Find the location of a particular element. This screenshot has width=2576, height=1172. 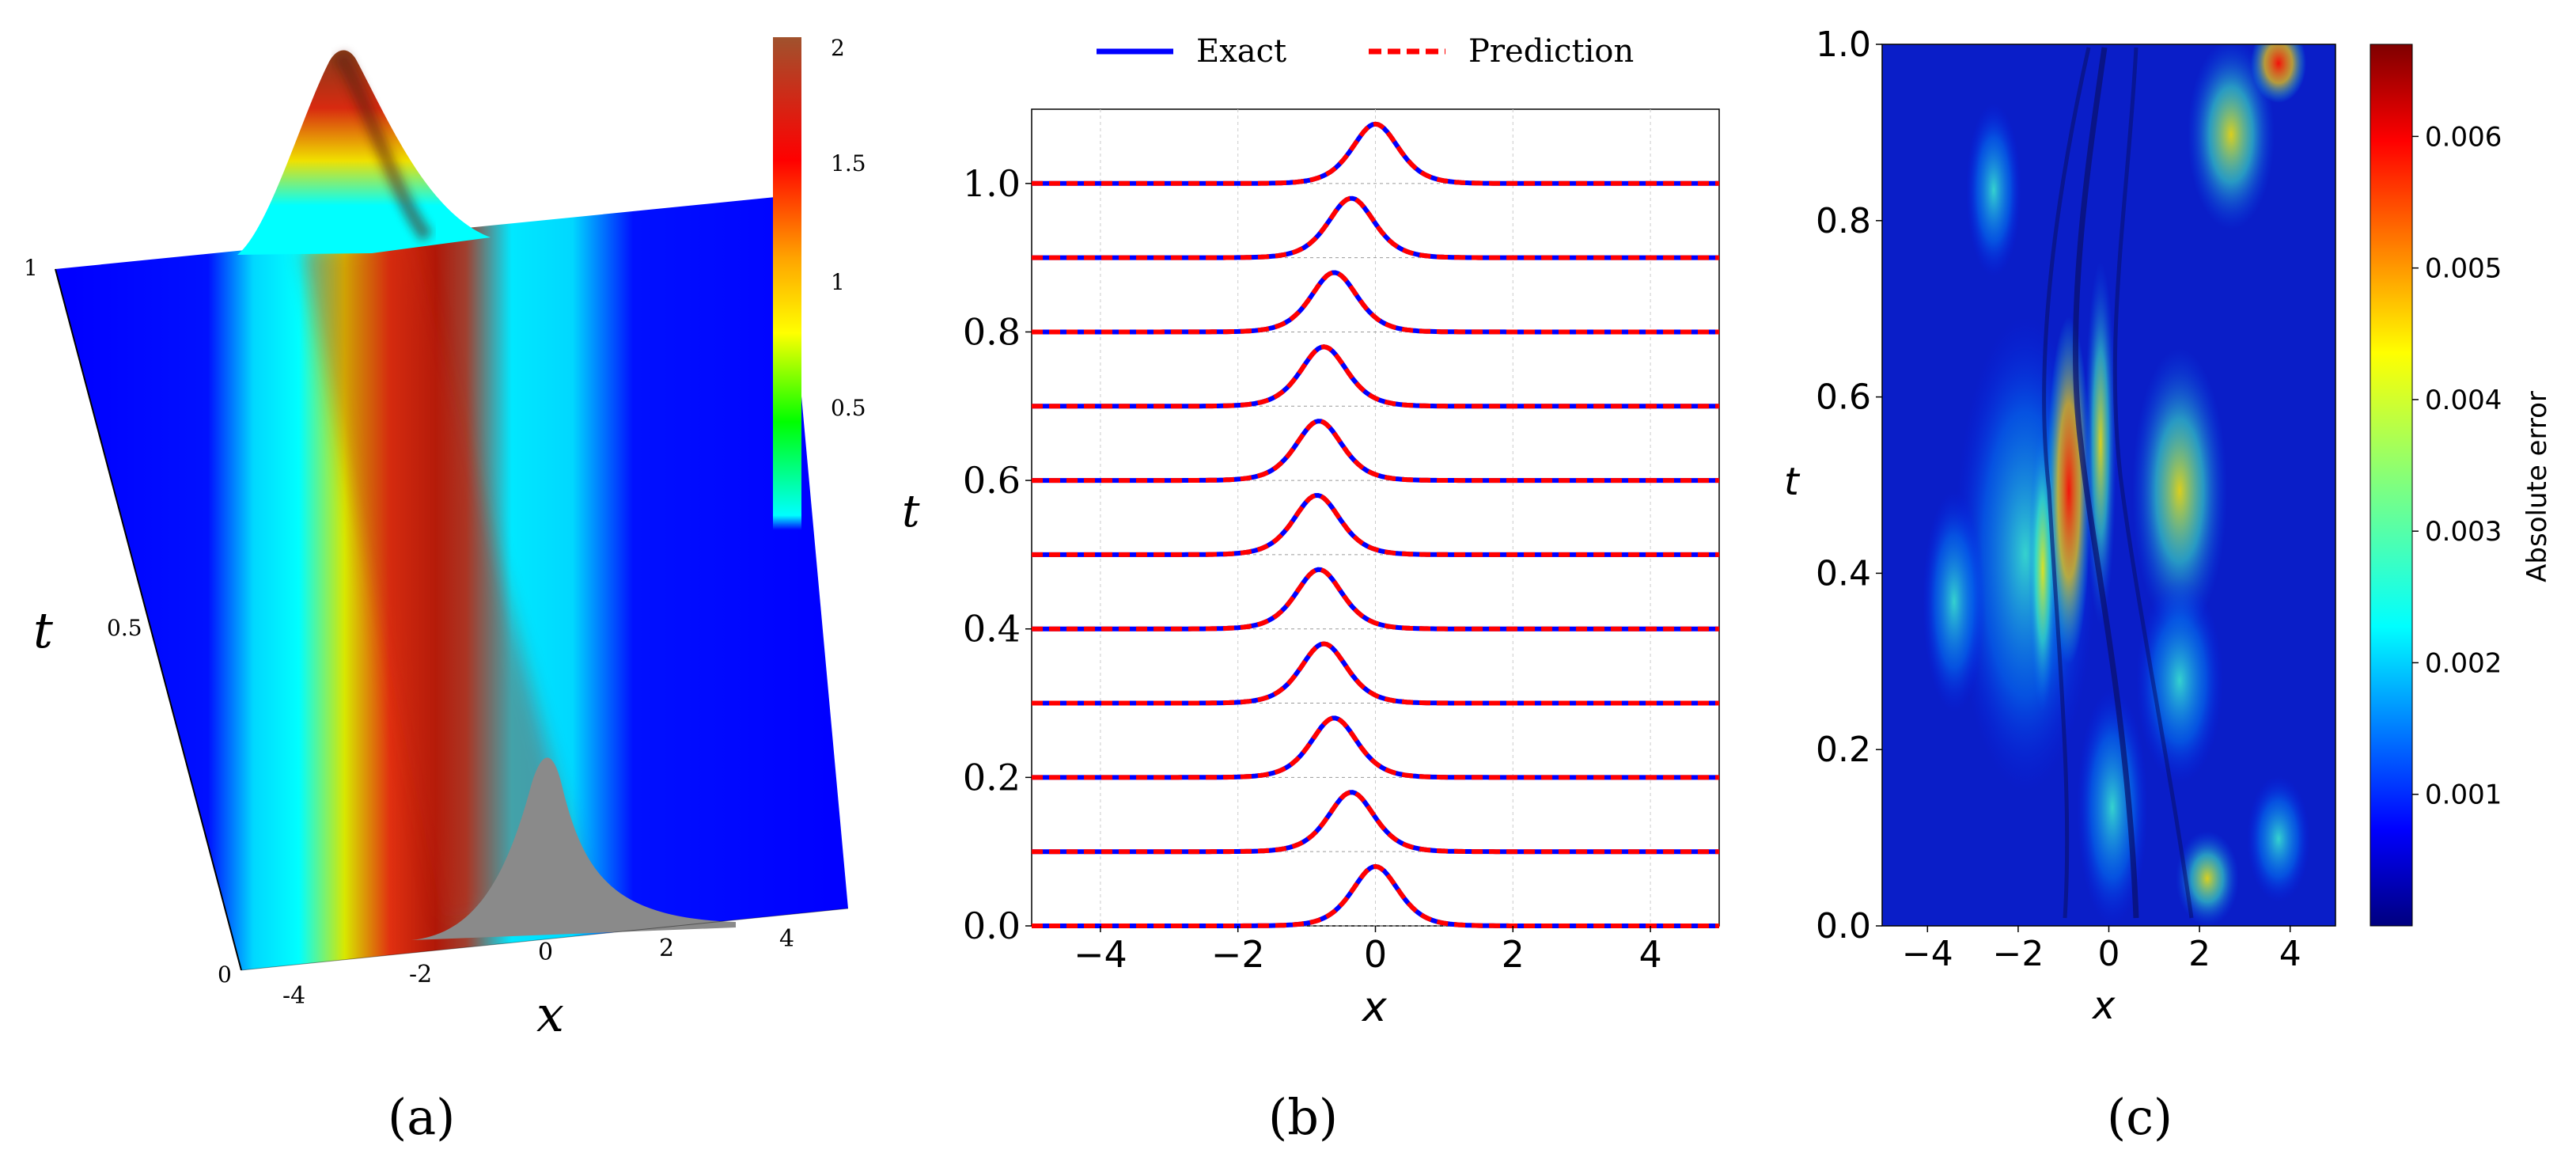

panel-label-c: (c) is located at coordinates (2140, 1117).